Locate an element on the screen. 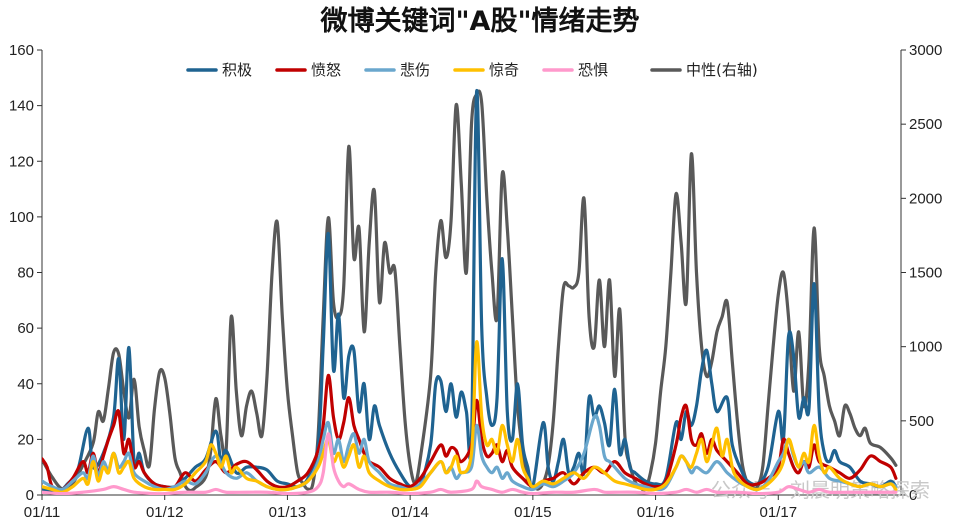  x-tick-label: 01/13 is located at coordinates (288, 512).